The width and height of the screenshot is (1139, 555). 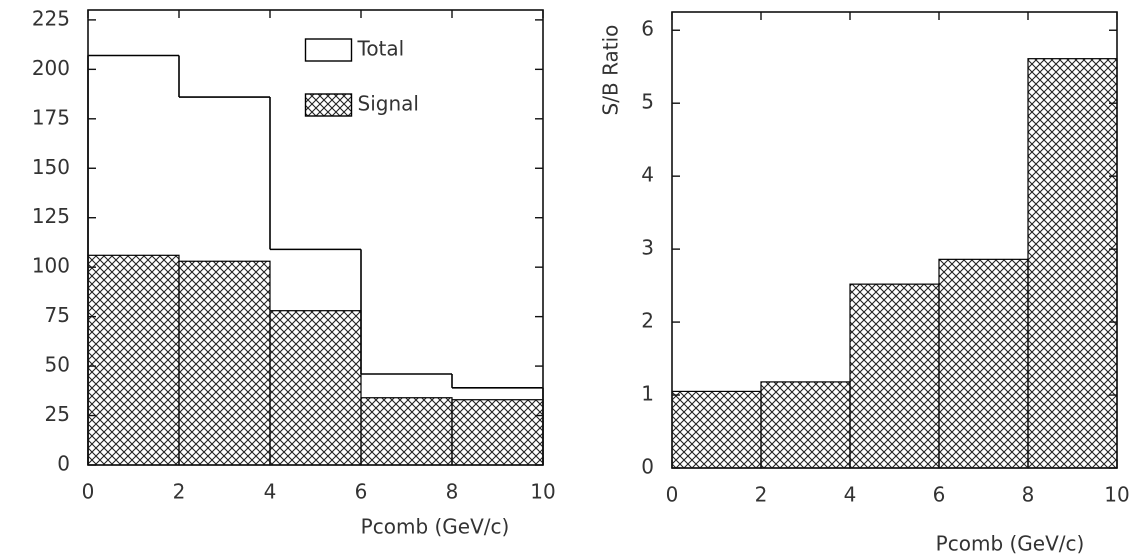 I want to click on y-tick-label: 50, so click(x=57, y=365).